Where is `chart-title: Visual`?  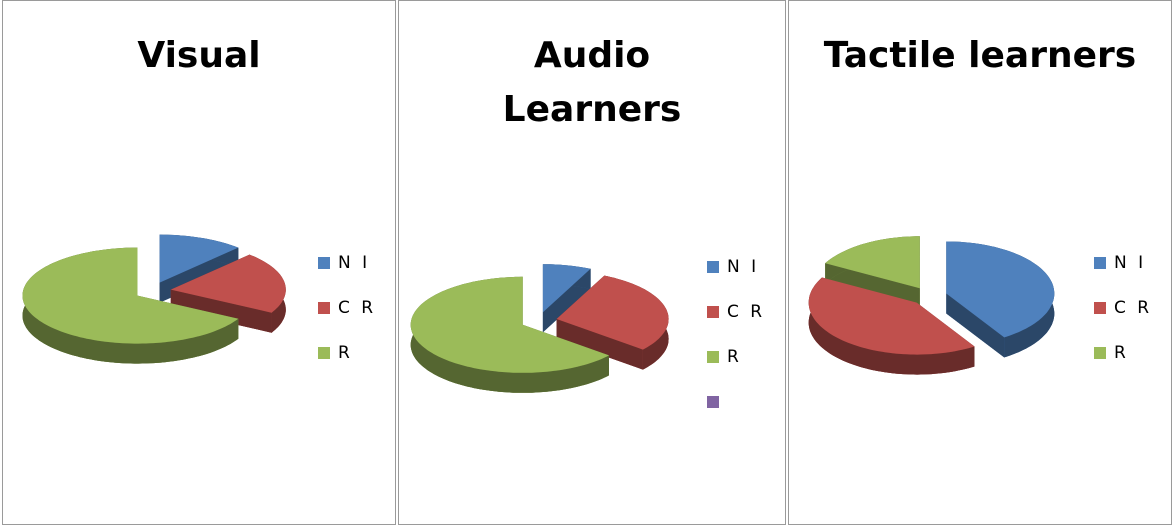 chart-title: Visual is located at coordinates (199, 55).